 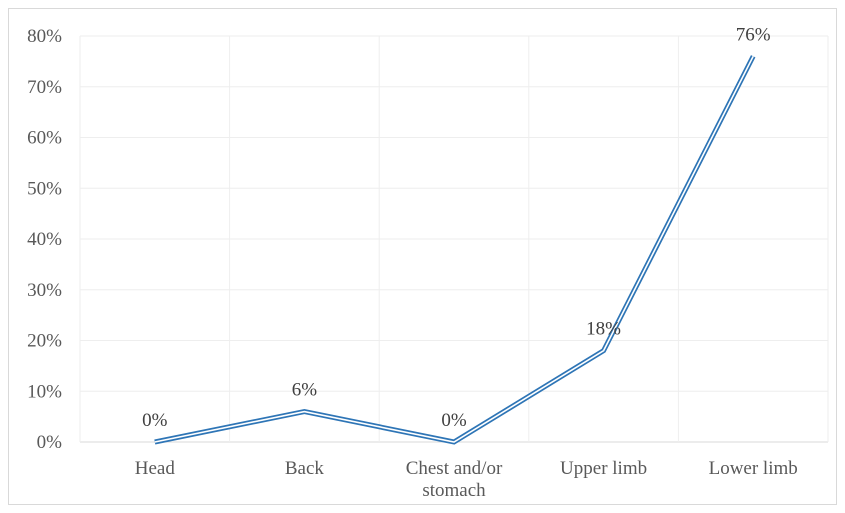 I want to click on y-tick-label: 20%, so click(x=44, y=341).